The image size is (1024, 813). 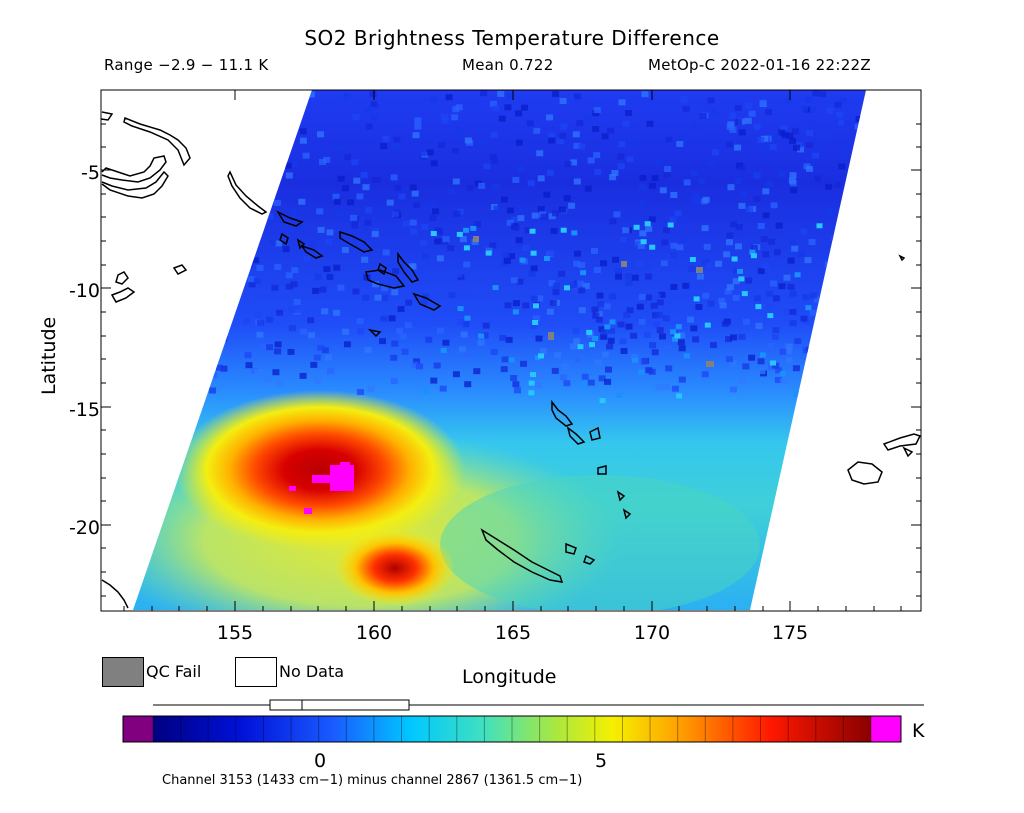 What do you see at coordinates (320, 761) in the screenshot?
I see `colorbar-tick-label: 0` at bounding box center [320, 761].